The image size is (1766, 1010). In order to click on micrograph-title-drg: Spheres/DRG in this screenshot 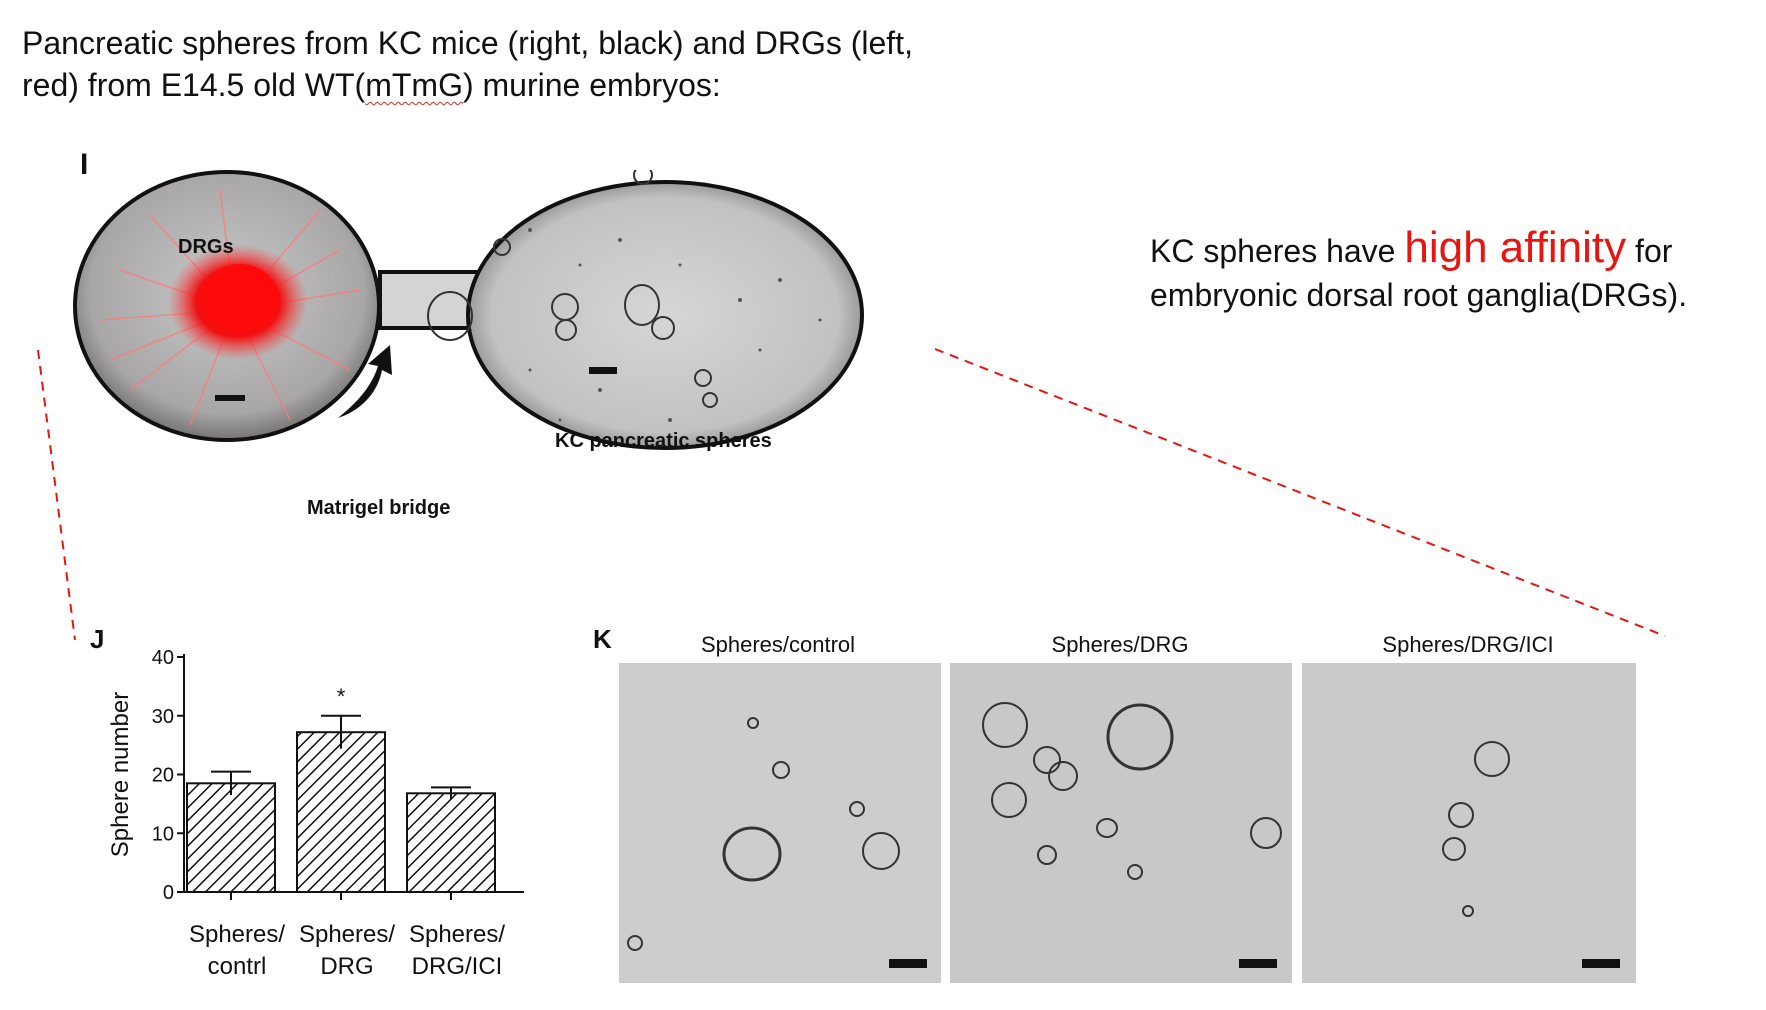, I will do `click(1120, 644)`.